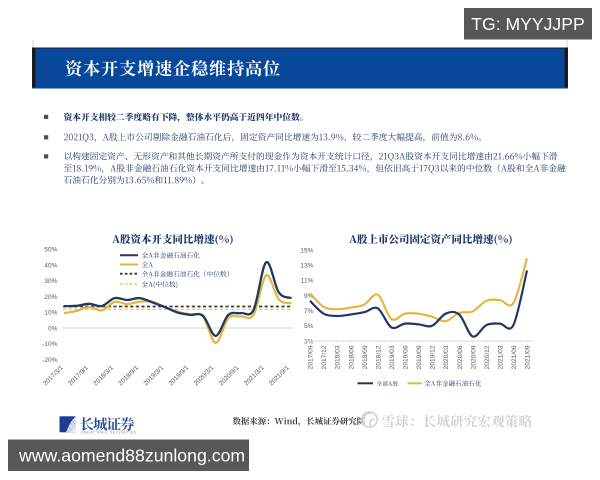 This screenshot has width=600, height=480. Describe the element at coordinates (527, 24) in the screenshot. I see `svg-text: TG: MYYJJPP` at that location.